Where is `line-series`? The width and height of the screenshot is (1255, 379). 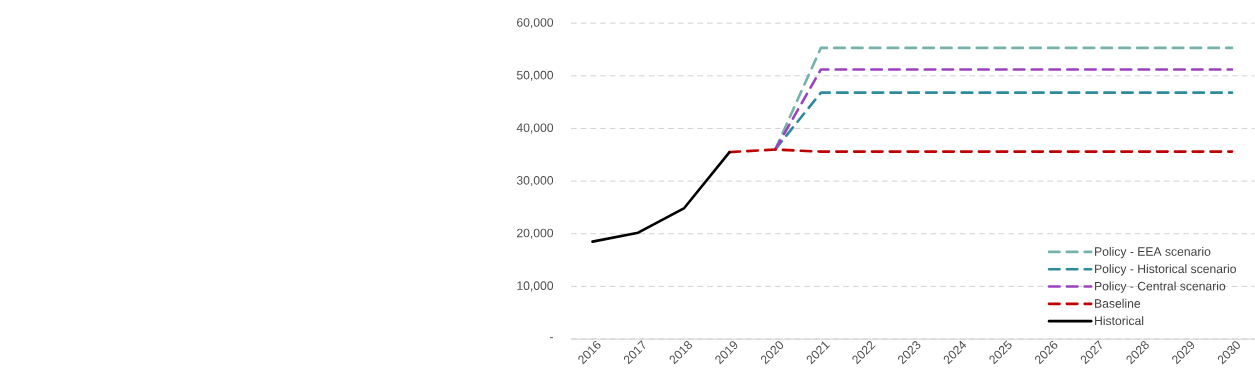
line-series is located at coordinates (661, 196).